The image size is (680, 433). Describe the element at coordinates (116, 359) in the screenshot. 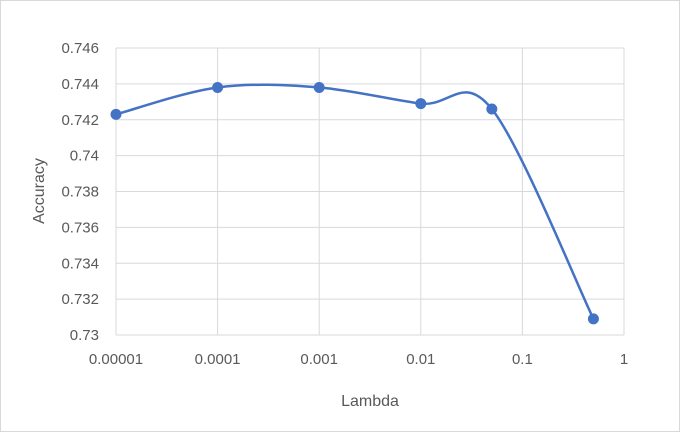

I see `x-tick-label: 0.00001` at that location.